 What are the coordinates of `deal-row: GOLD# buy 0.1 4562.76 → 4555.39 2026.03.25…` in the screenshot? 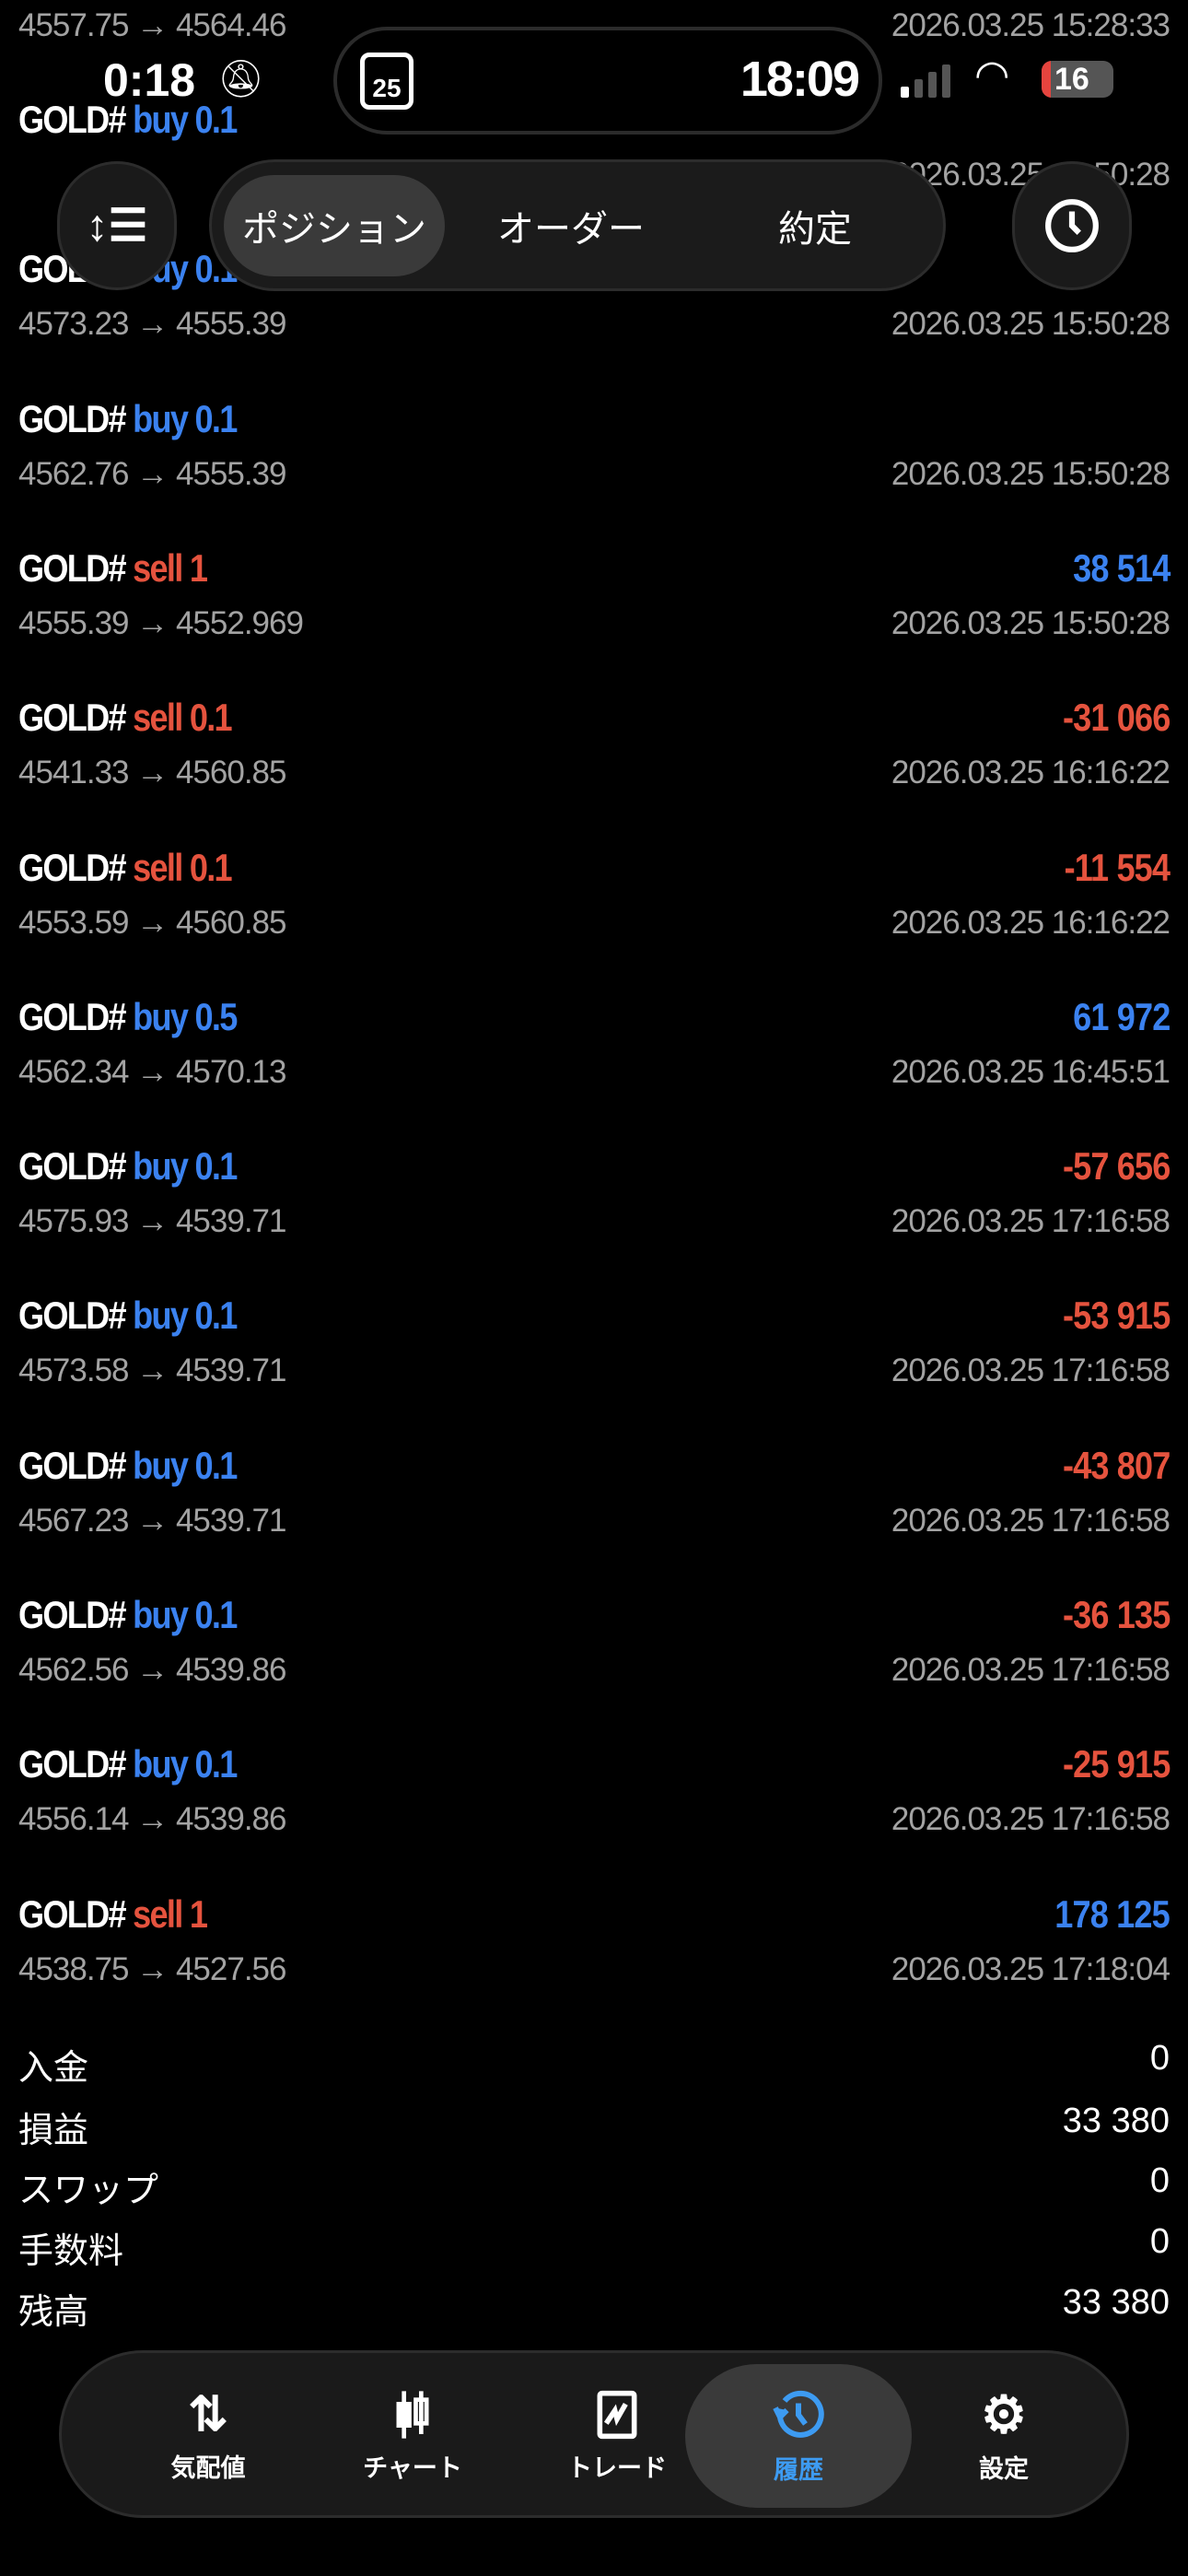 It's located at (594, 466).